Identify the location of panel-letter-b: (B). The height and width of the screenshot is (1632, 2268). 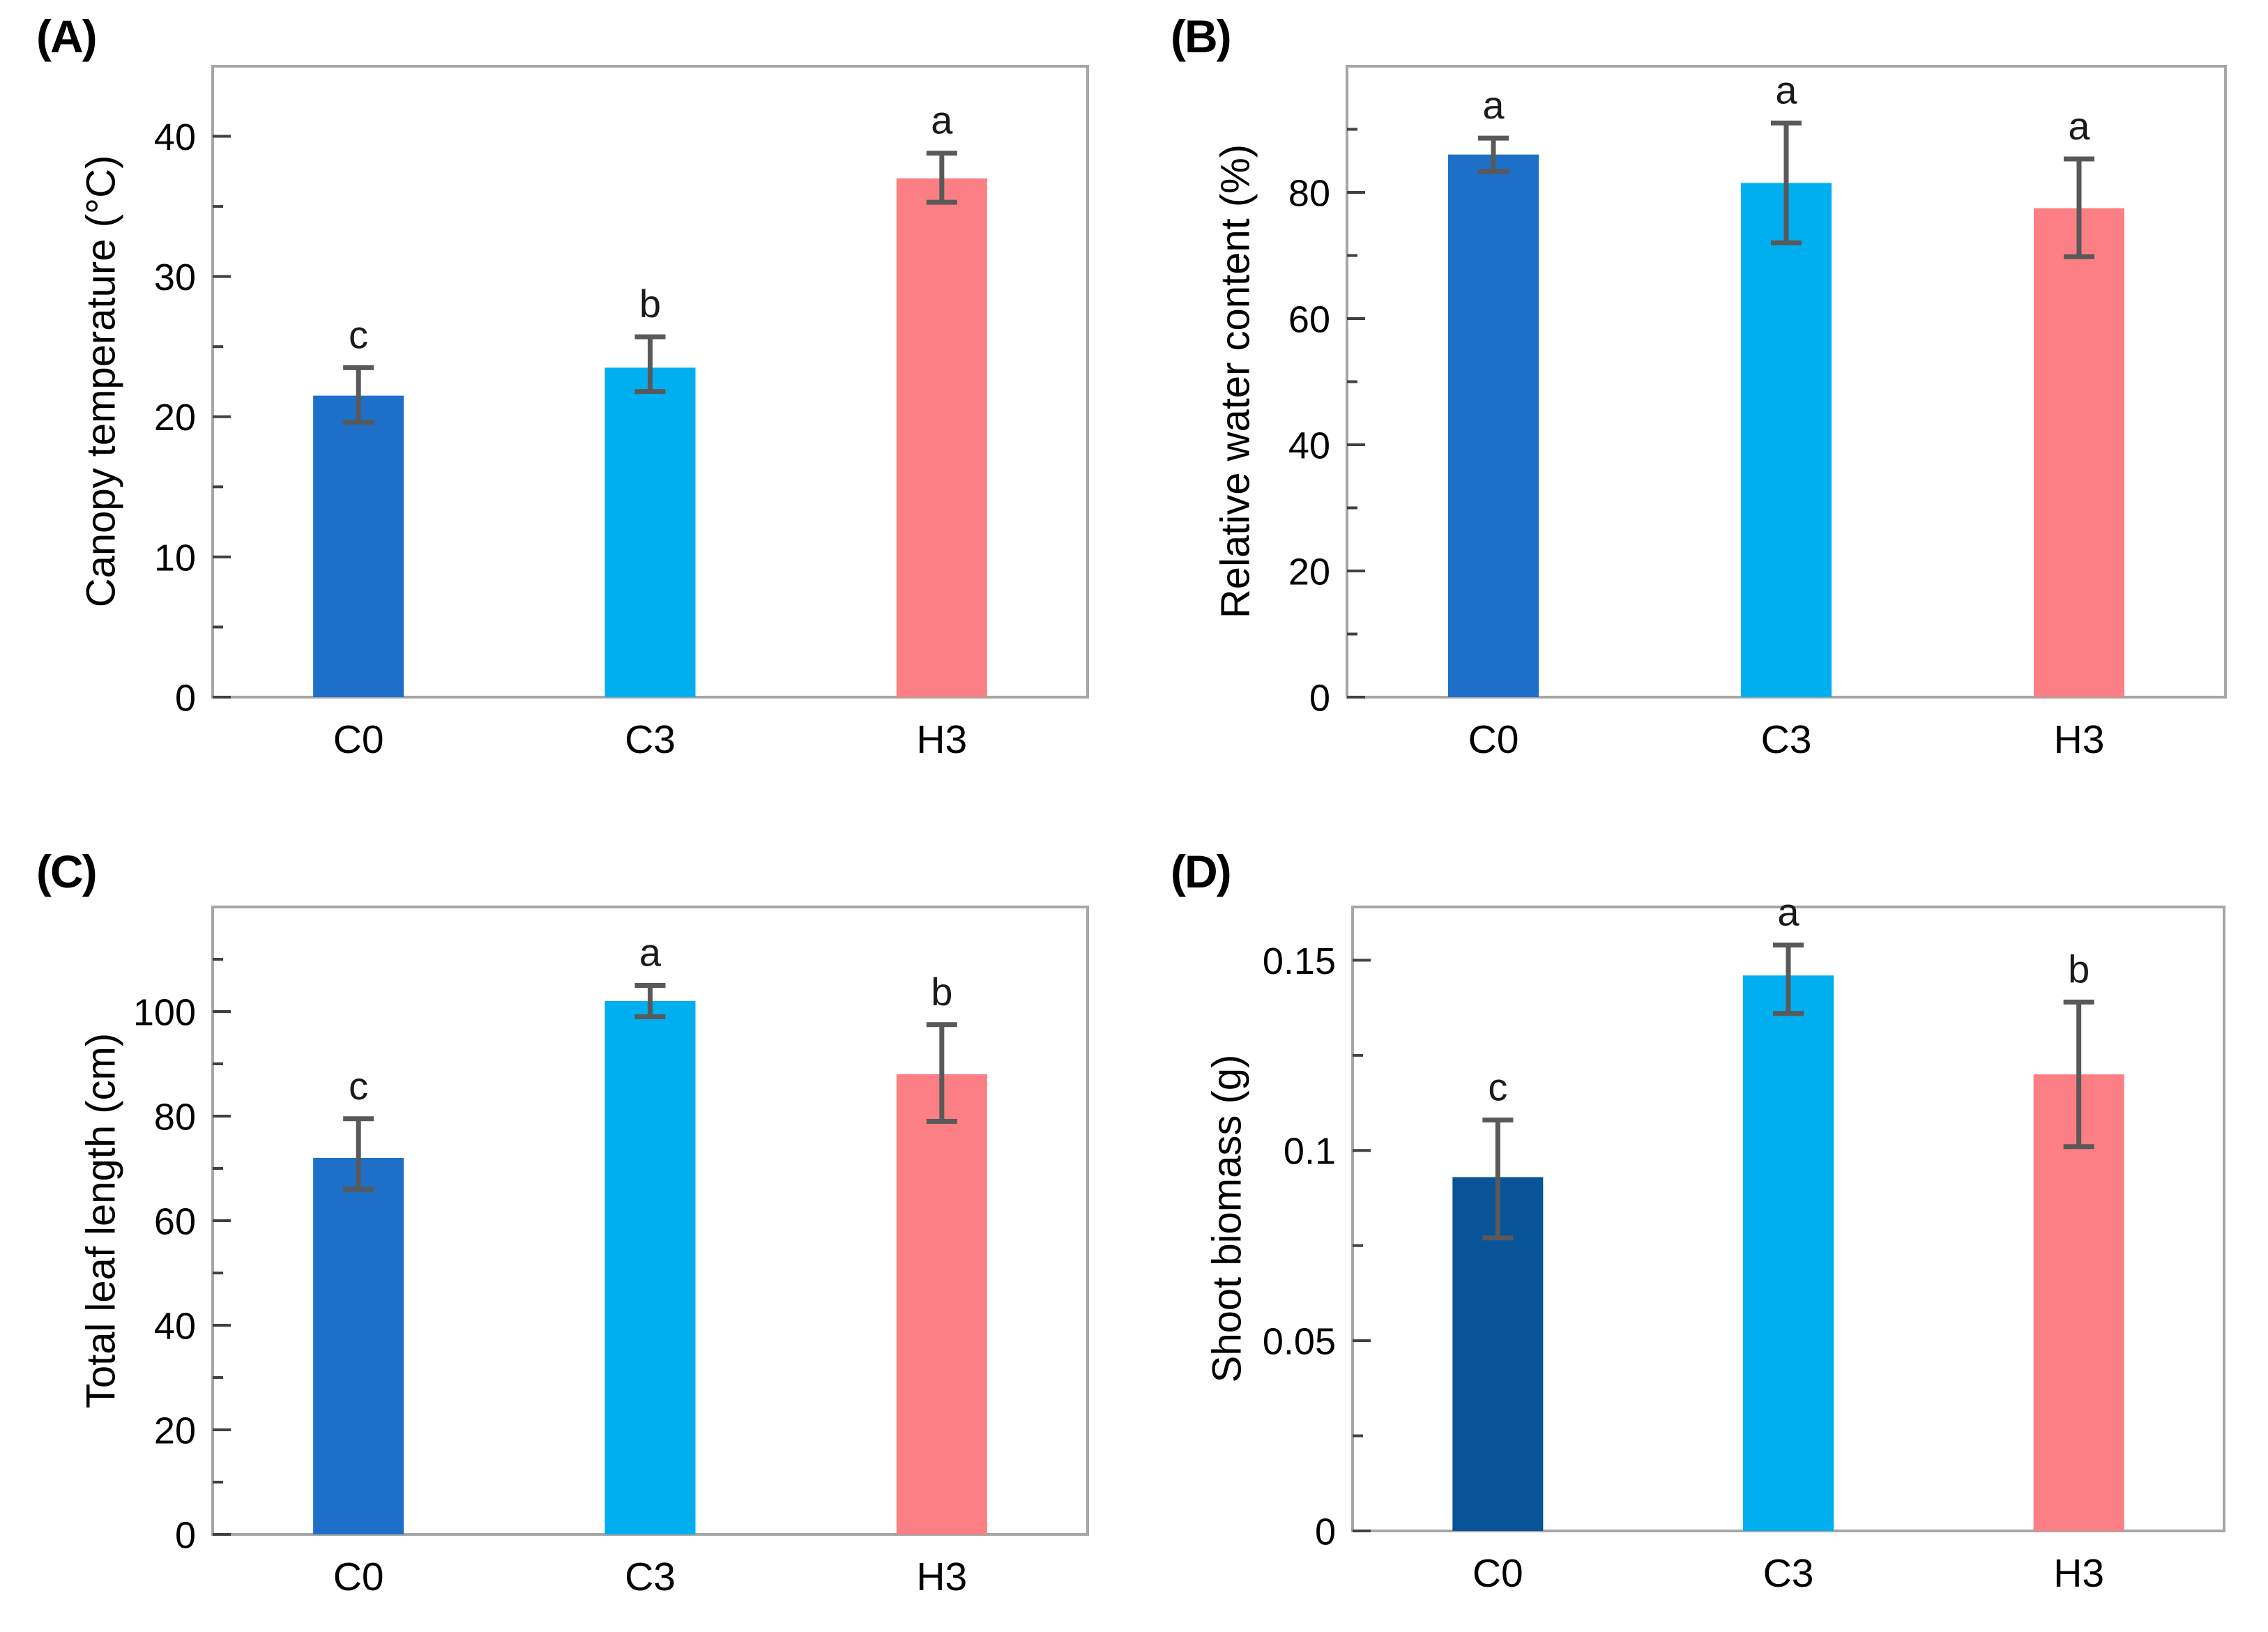
(1201, 36).